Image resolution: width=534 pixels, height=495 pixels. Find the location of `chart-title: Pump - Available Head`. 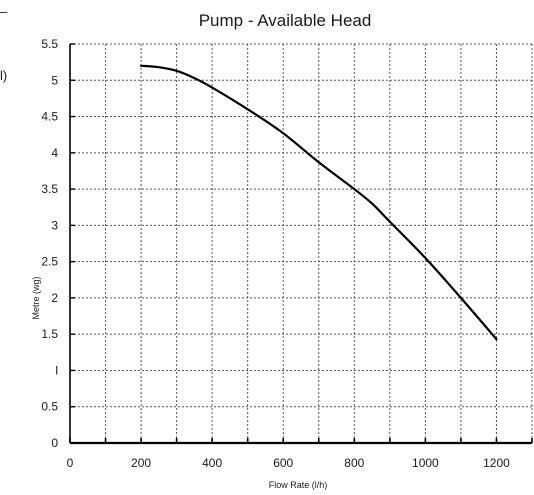

chart-title: Pump - Available Head is located at coordinates (285, 20).